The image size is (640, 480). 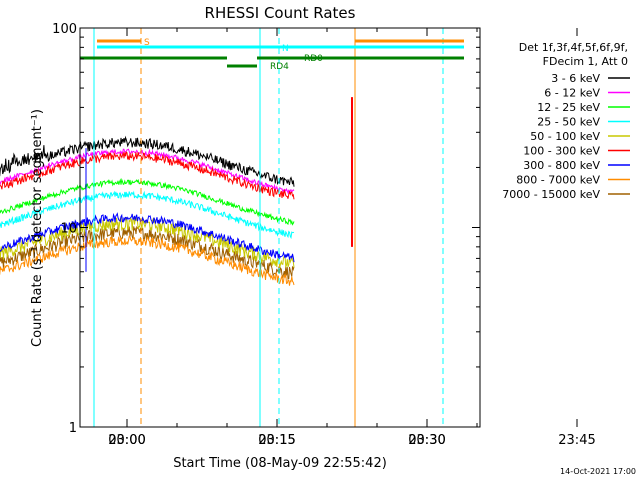 I want to click on legend-label: 7000 - 15000 keV, so click(x=551, y=194).